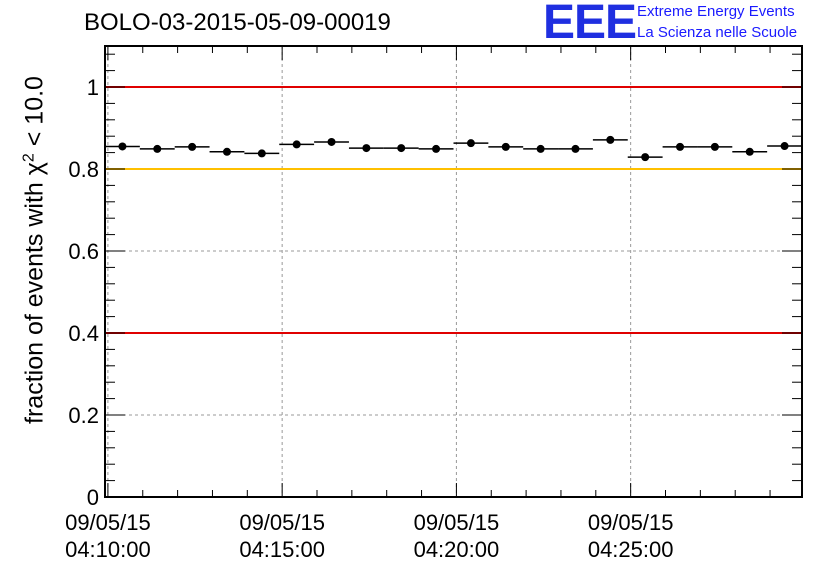 This screenshot has height=572, width=836. I want to click on y-axis-label-prefix: fraction of events with, so click(34, 299).